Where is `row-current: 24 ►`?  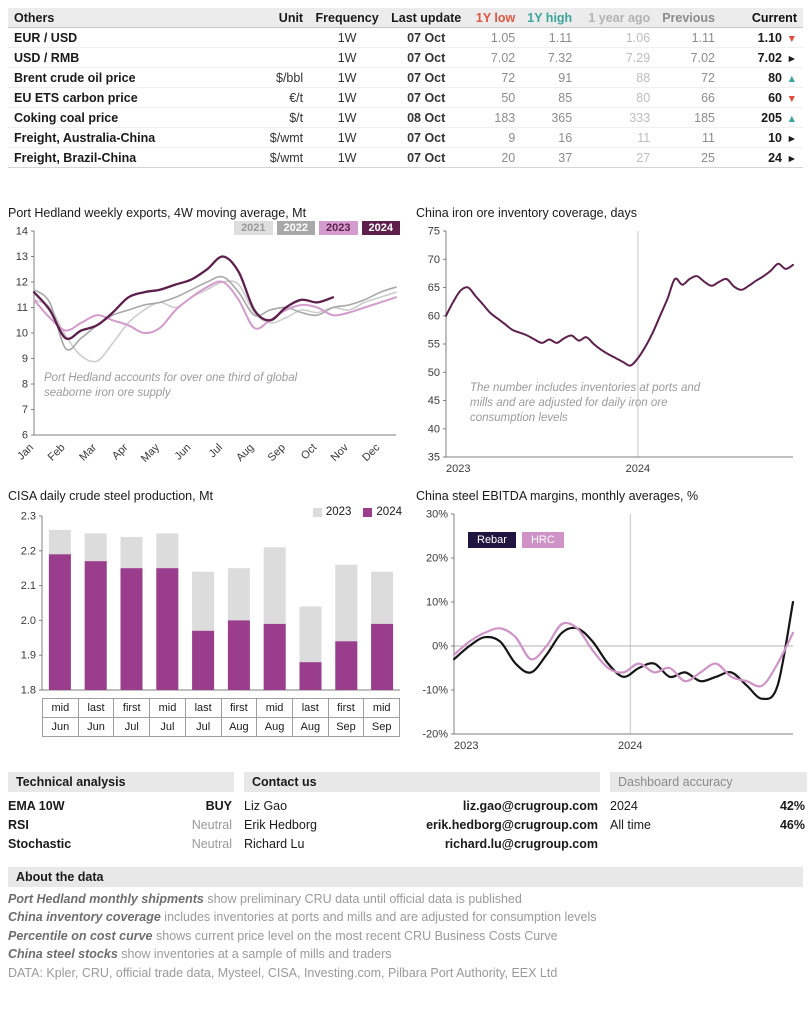 row-current: 24 ► is located at coordinates (762, 158).